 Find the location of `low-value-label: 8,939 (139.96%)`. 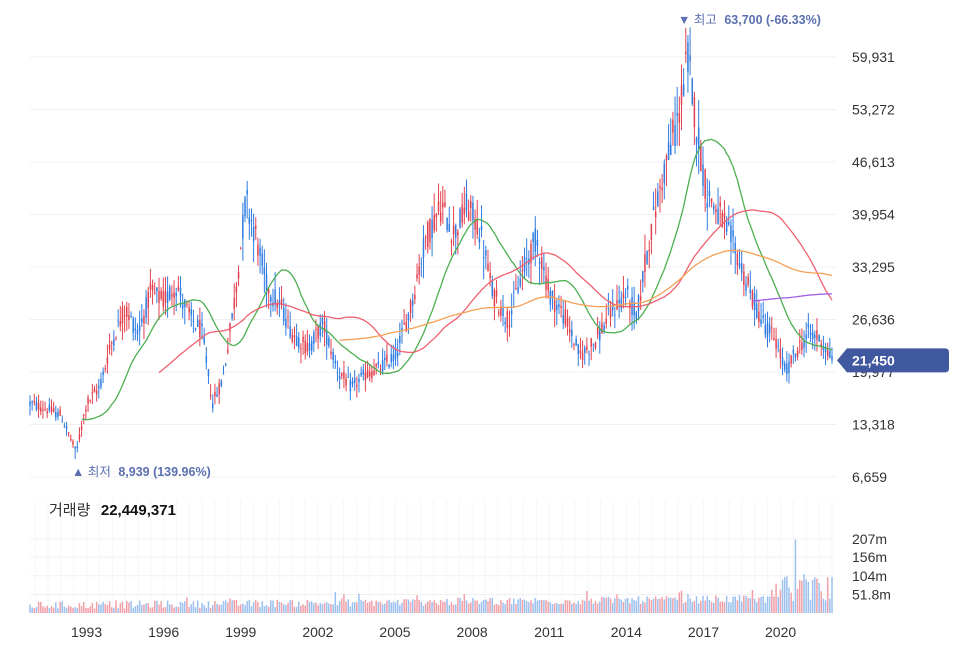

low-value-label: 8,939 (139.96%) is located at coordinates (164, 472).